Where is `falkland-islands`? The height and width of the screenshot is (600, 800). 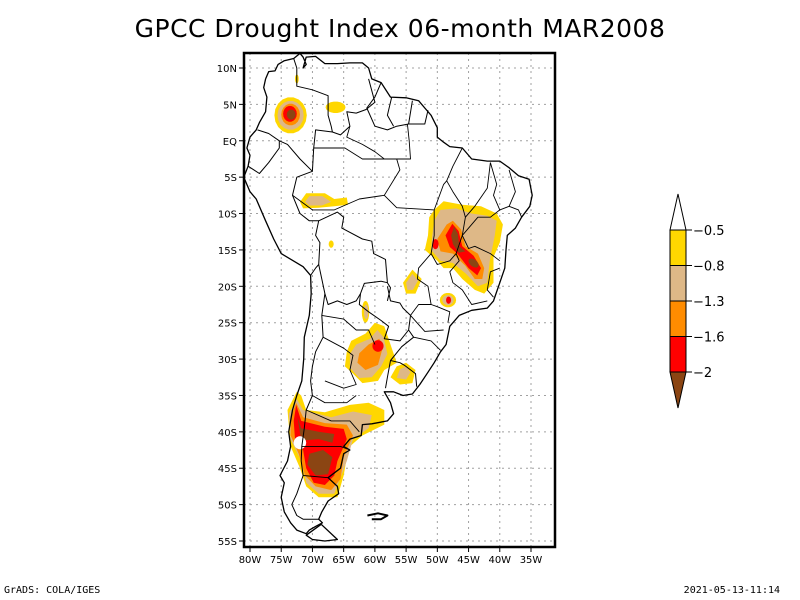
falkland-islands is located at coordinates (378, 516).